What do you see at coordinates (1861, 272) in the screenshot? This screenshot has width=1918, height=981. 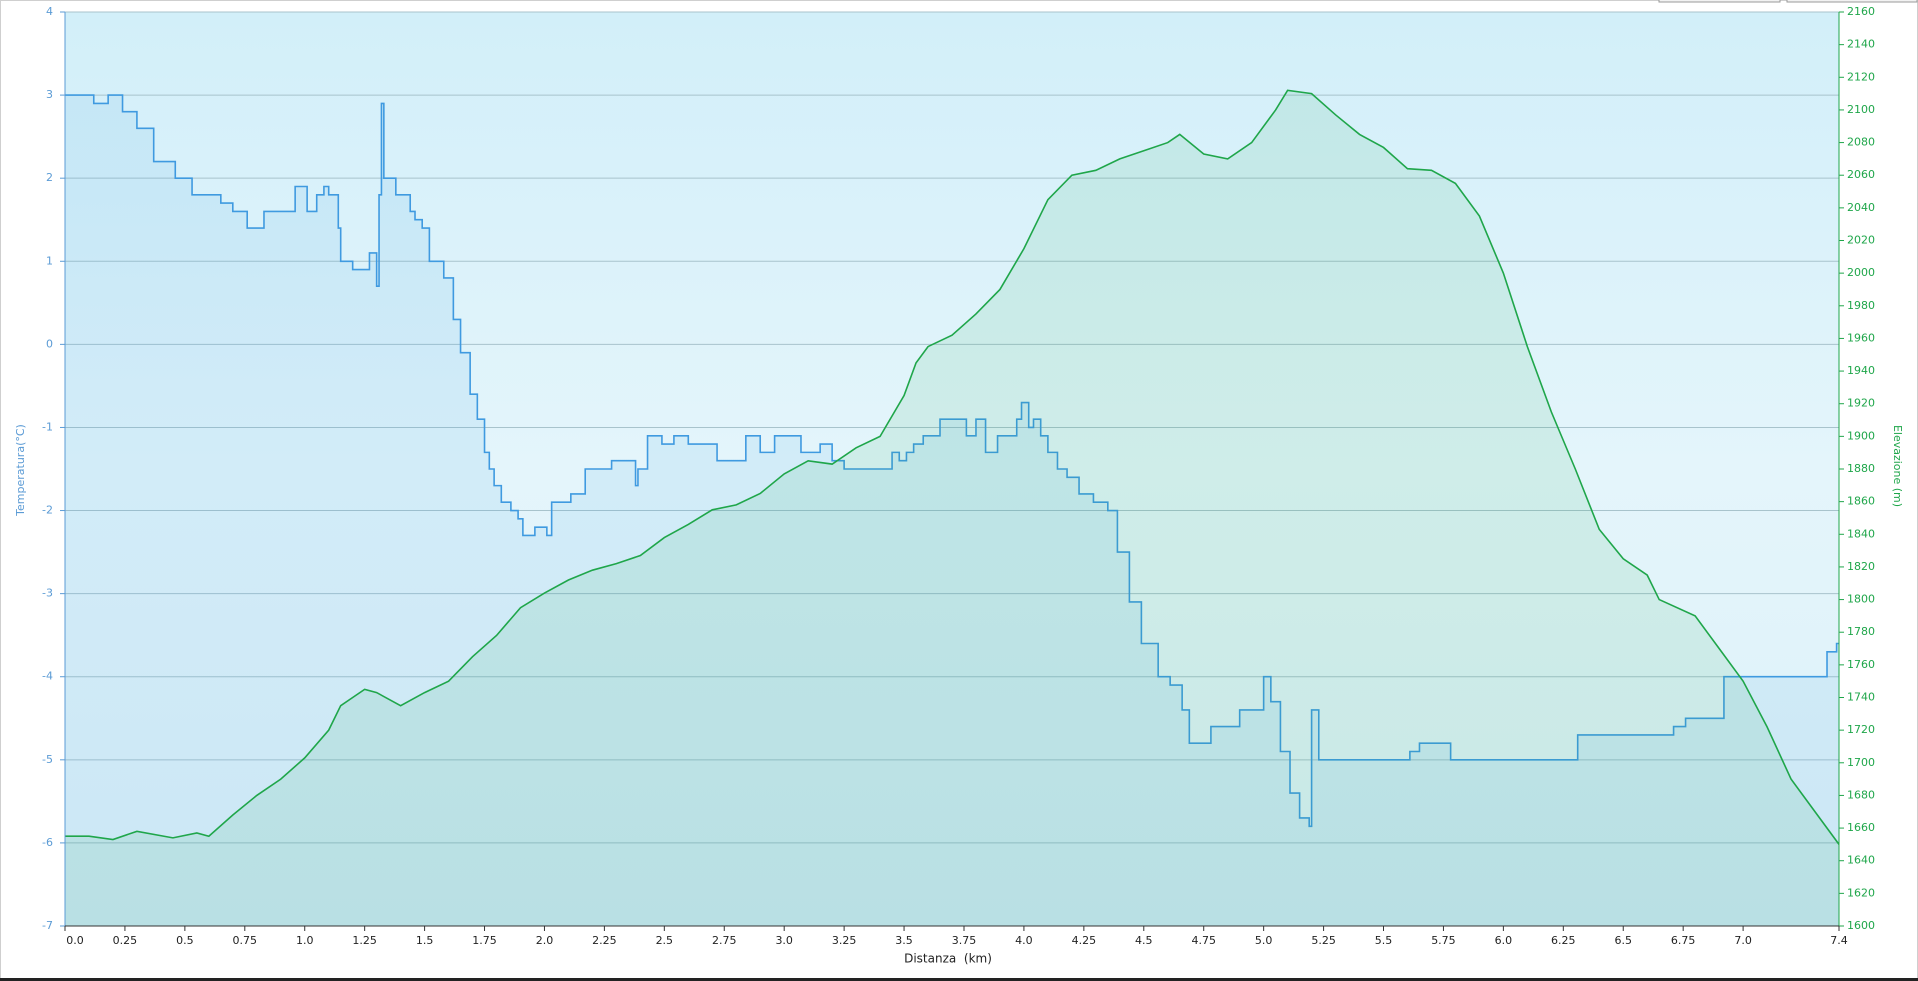 I see `y2-tick-label: 2000` at bounding box center [1861, 272].